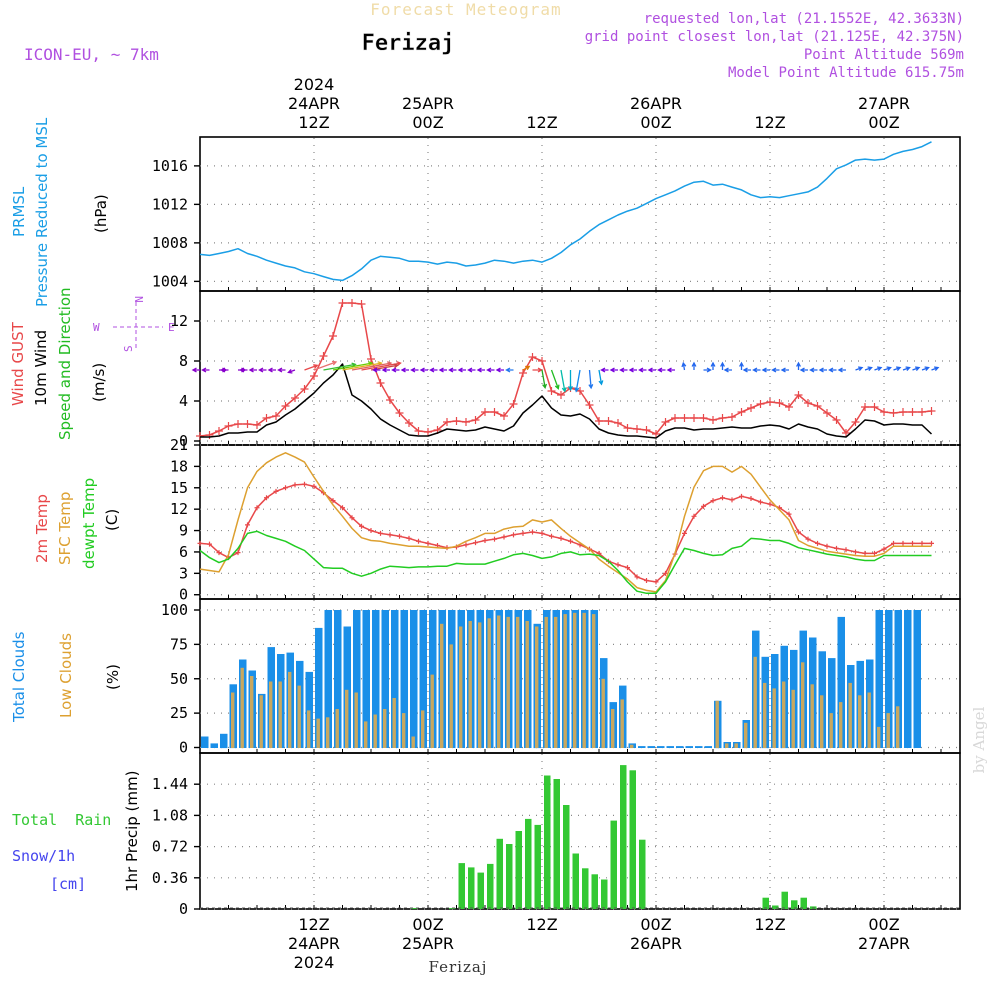  What do you see at coordinates (541, 122) in the screenshot?
I see `time-label: 12Z` at bounding box center [541, 122].